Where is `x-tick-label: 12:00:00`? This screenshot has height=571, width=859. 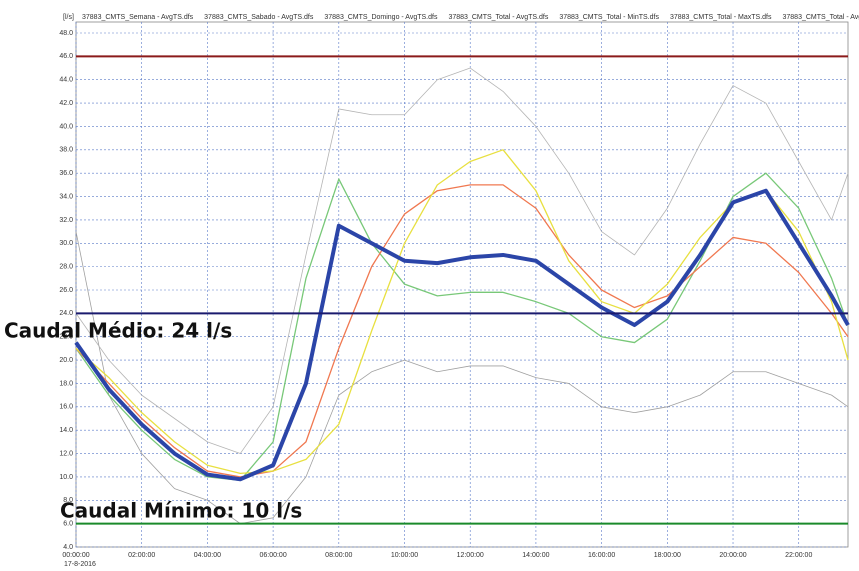 x-tick-label: 12:00:00 is located at coordinates (470, 555).